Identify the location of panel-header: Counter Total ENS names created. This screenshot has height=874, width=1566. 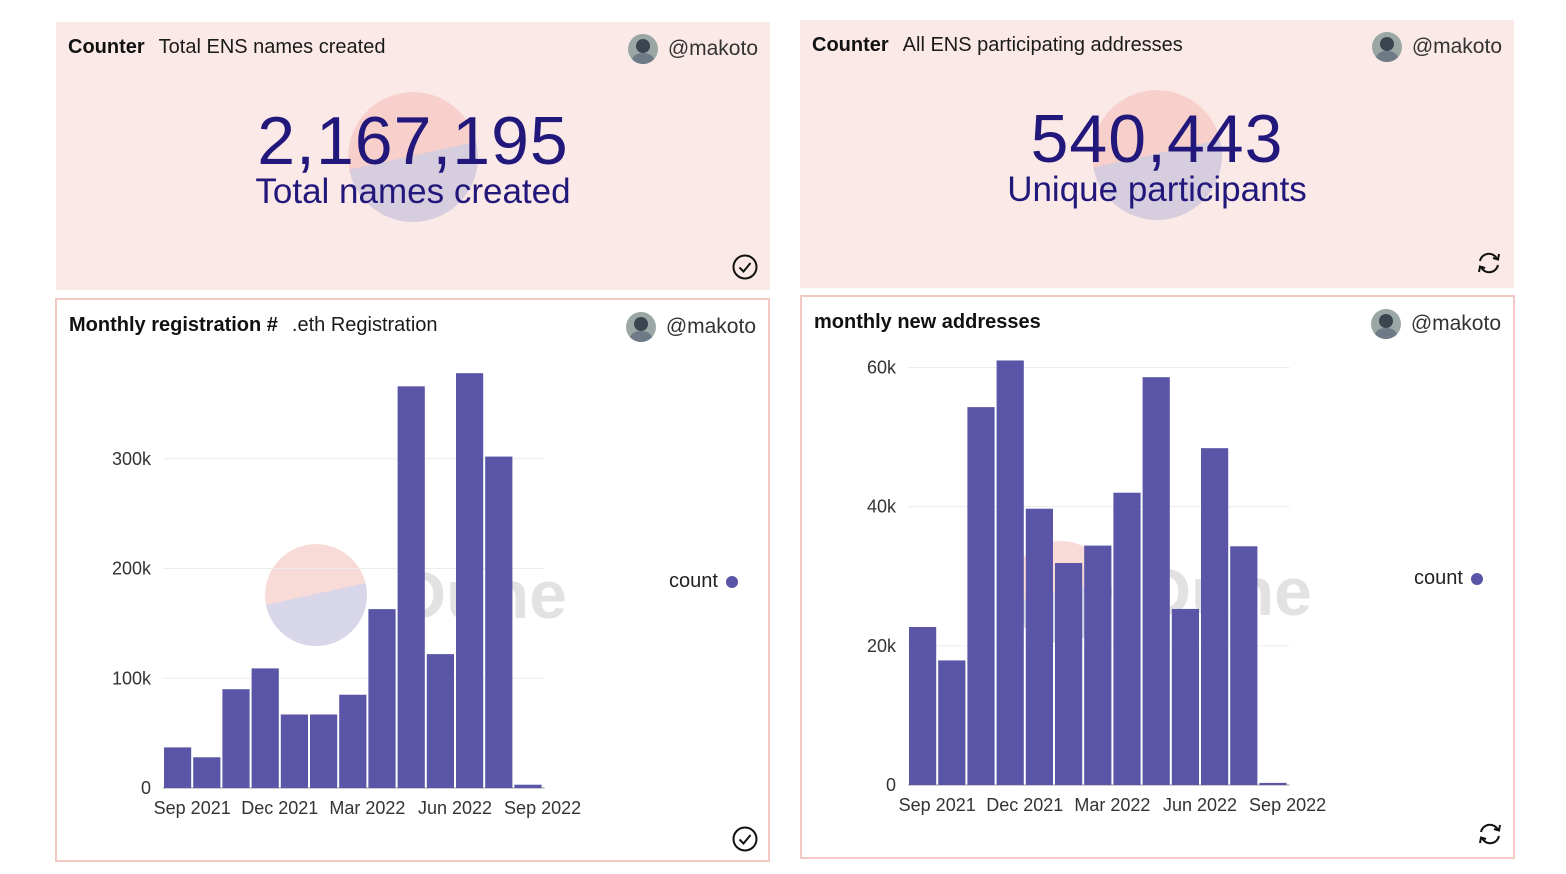
(226, 47).